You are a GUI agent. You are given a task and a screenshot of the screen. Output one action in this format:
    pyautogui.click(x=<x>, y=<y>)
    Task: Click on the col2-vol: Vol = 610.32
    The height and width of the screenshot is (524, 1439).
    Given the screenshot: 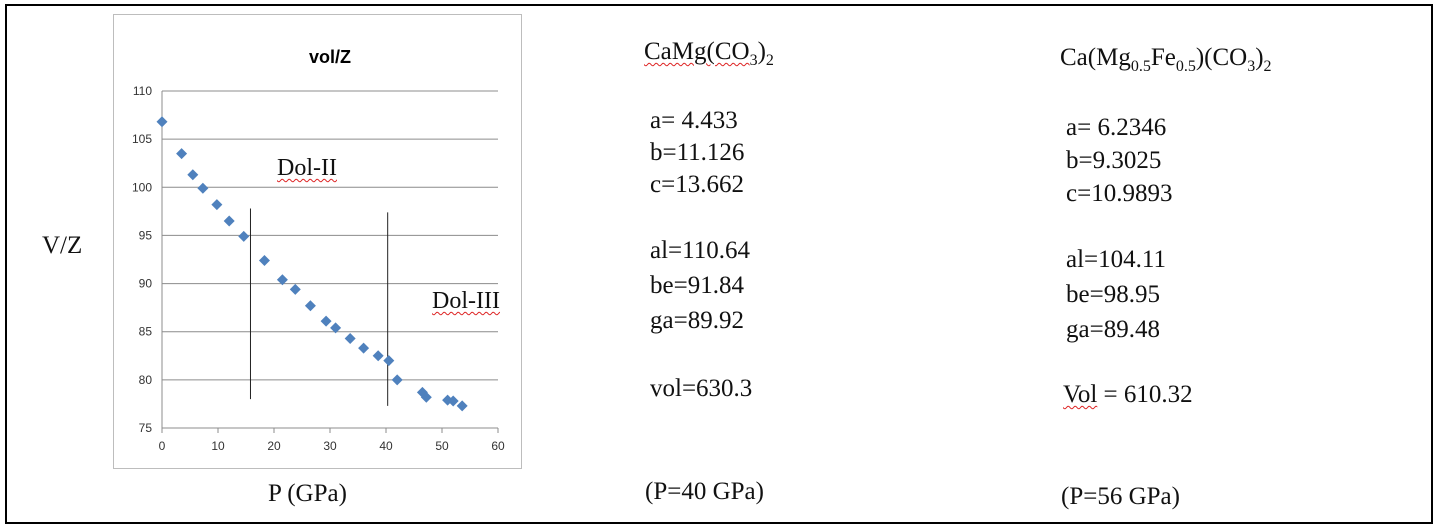 What is the action you would take?
    pyautogui.click(x=1128, y=395)
    